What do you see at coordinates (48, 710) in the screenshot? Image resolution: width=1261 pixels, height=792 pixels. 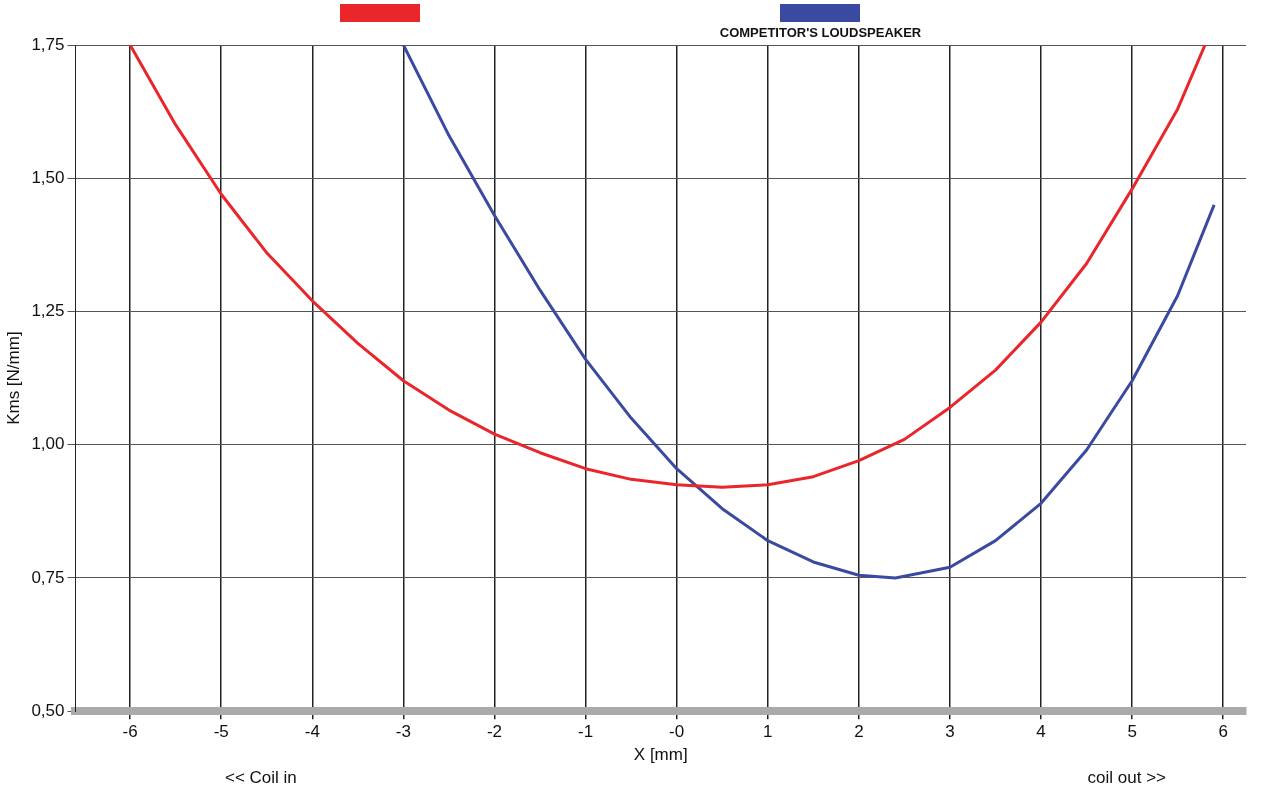 I see `y-tick-label: 0,50` at bounding box center [48, 710].